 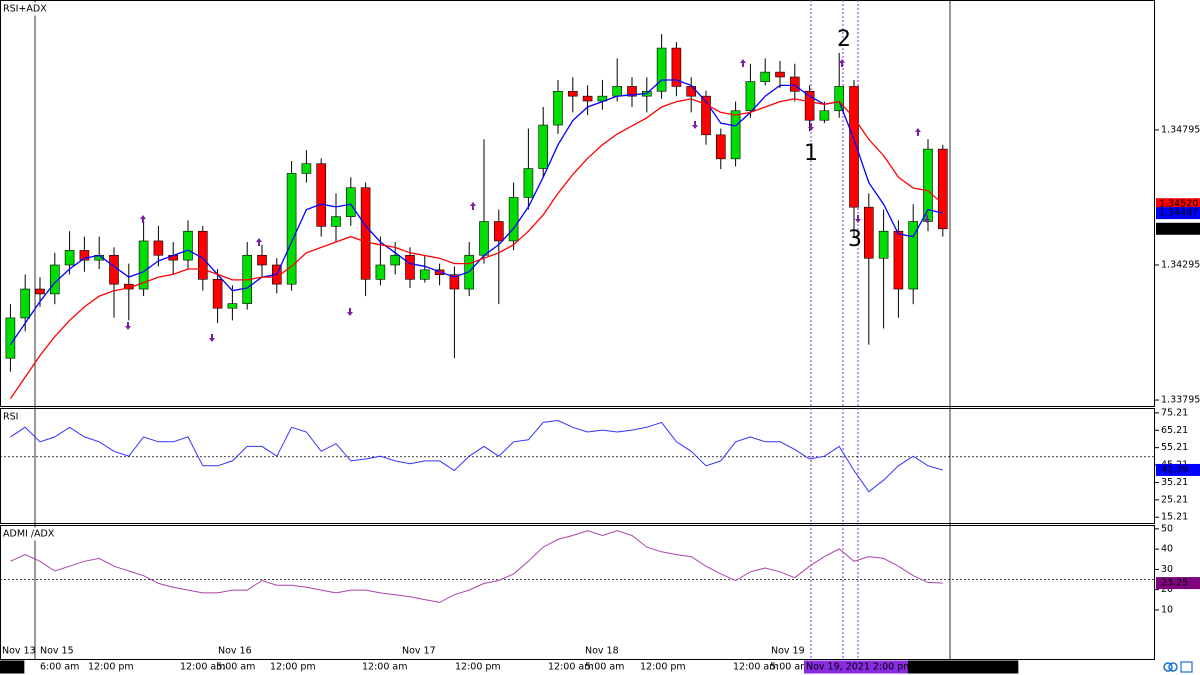 What do you see at coordinates (476, 566) in the screenshot?
I see `indicator-line` at bounding box center [476, 566].